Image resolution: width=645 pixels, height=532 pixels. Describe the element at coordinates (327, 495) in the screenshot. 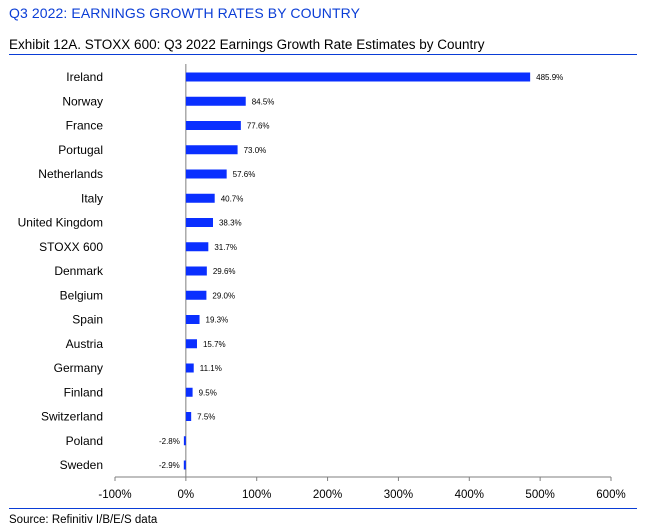

I see `x-tick-label: 200%` at that location.